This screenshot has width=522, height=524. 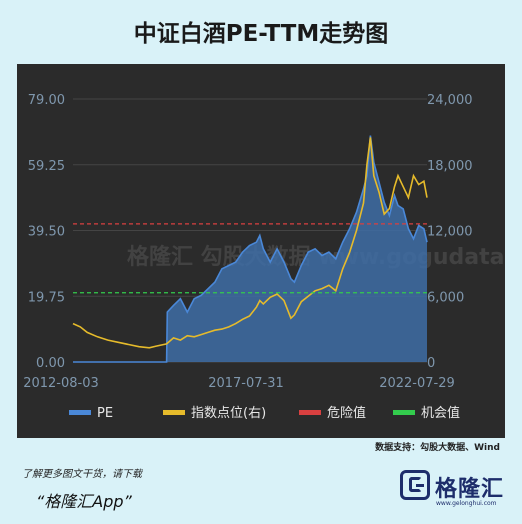 I want to click on data-source: 数据支持：勾股大数据、Wind, so click(x=437, y=448).